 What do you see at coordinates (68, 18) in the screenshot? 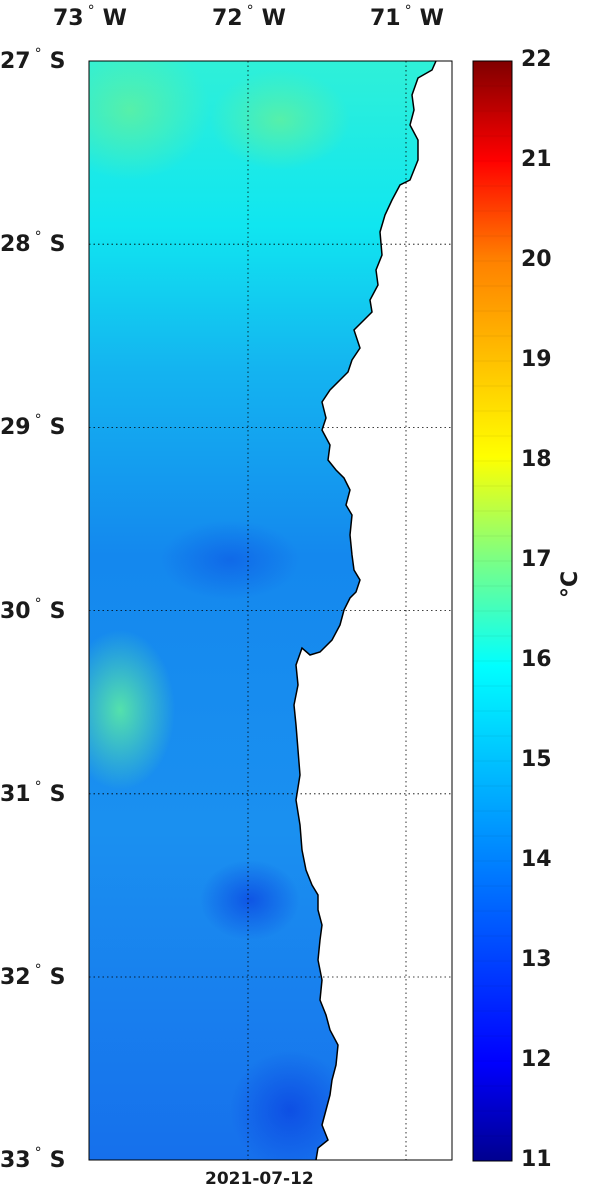
I see `longitude-value: 73` at bounding box center [68, 18].